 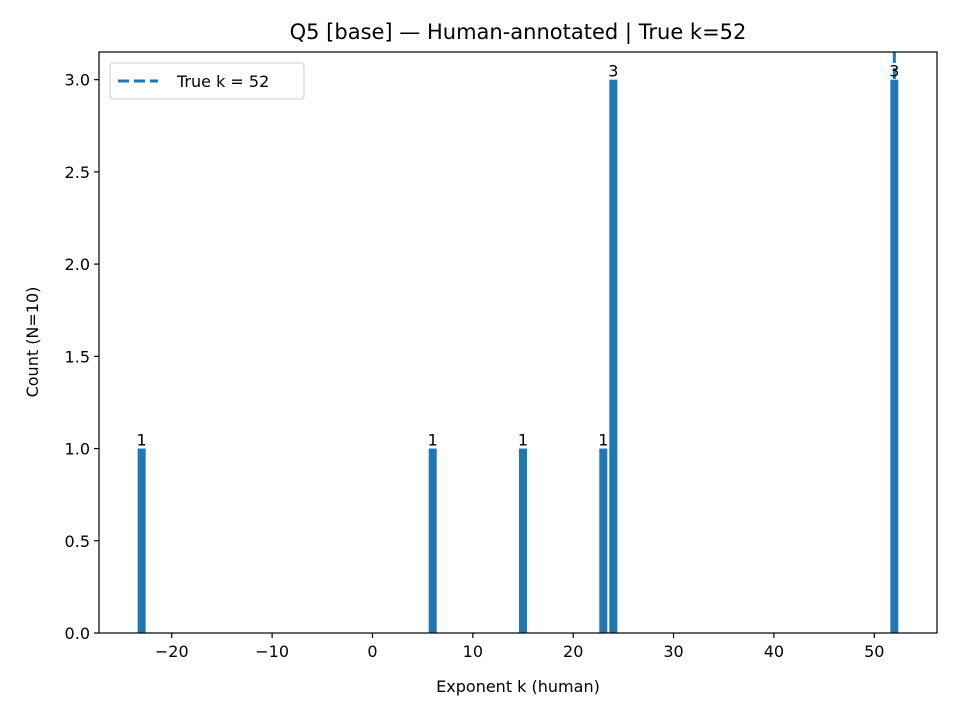 I want to click on x-tick-label: −10, so click(x=272, y=651).